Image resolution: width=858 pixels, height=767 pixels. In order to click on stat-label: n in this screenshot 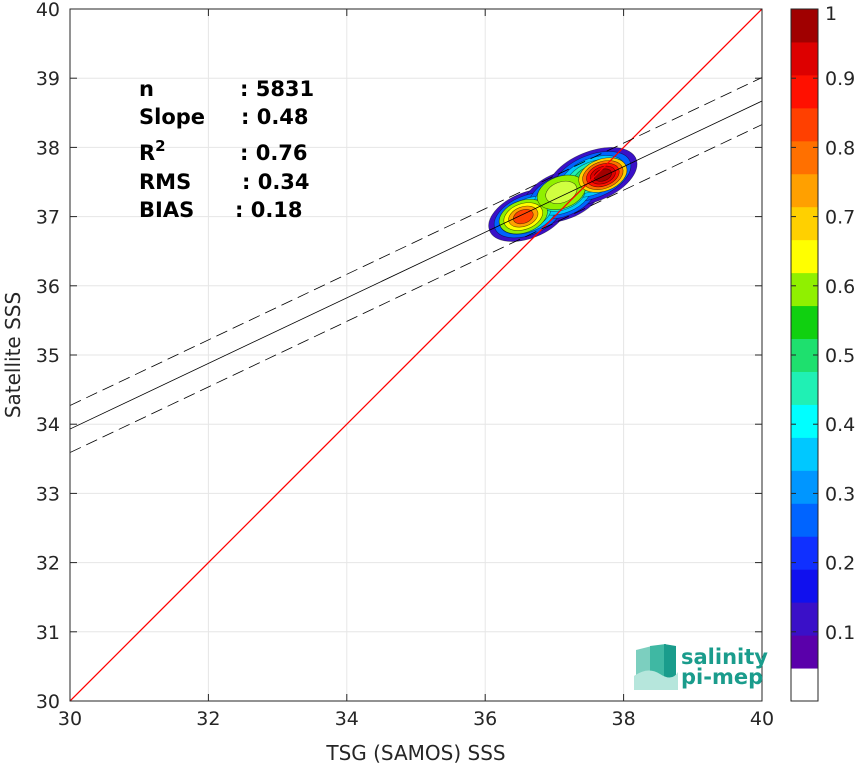, I will do `click(146, 89)`.